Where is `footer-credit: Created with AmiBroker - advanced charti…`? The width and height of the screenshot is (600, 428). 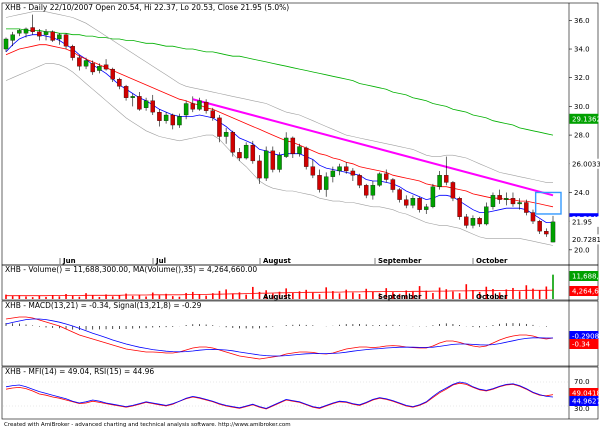 footer-credit: Created with AmiBroker - advanced charti… is located at coordinates (147, 425).